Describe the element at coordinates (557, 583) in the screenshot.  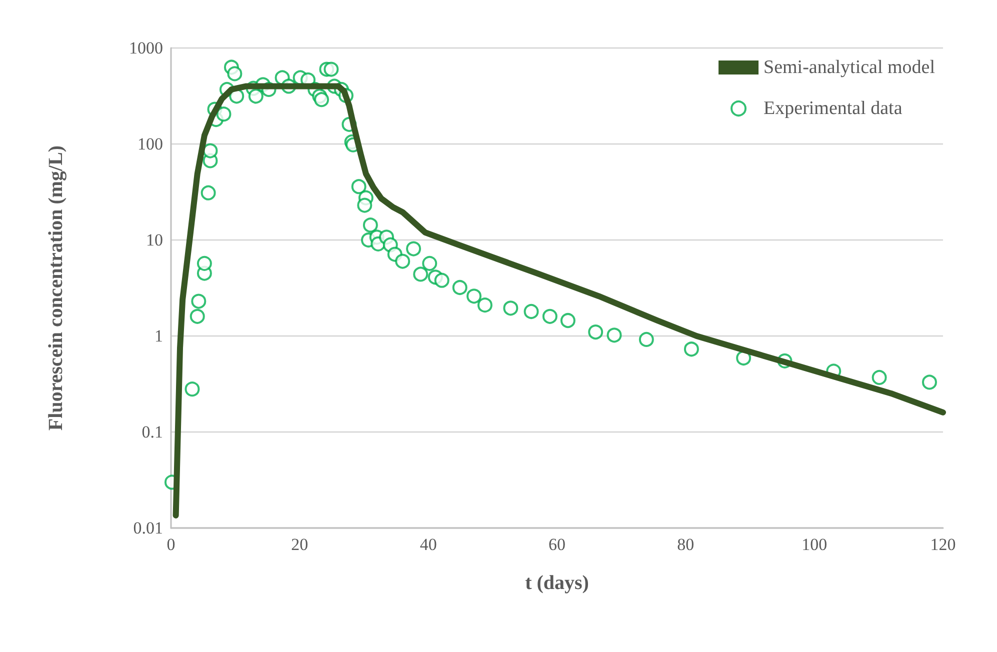
I see `x-axis-title: t (days)` at that location.